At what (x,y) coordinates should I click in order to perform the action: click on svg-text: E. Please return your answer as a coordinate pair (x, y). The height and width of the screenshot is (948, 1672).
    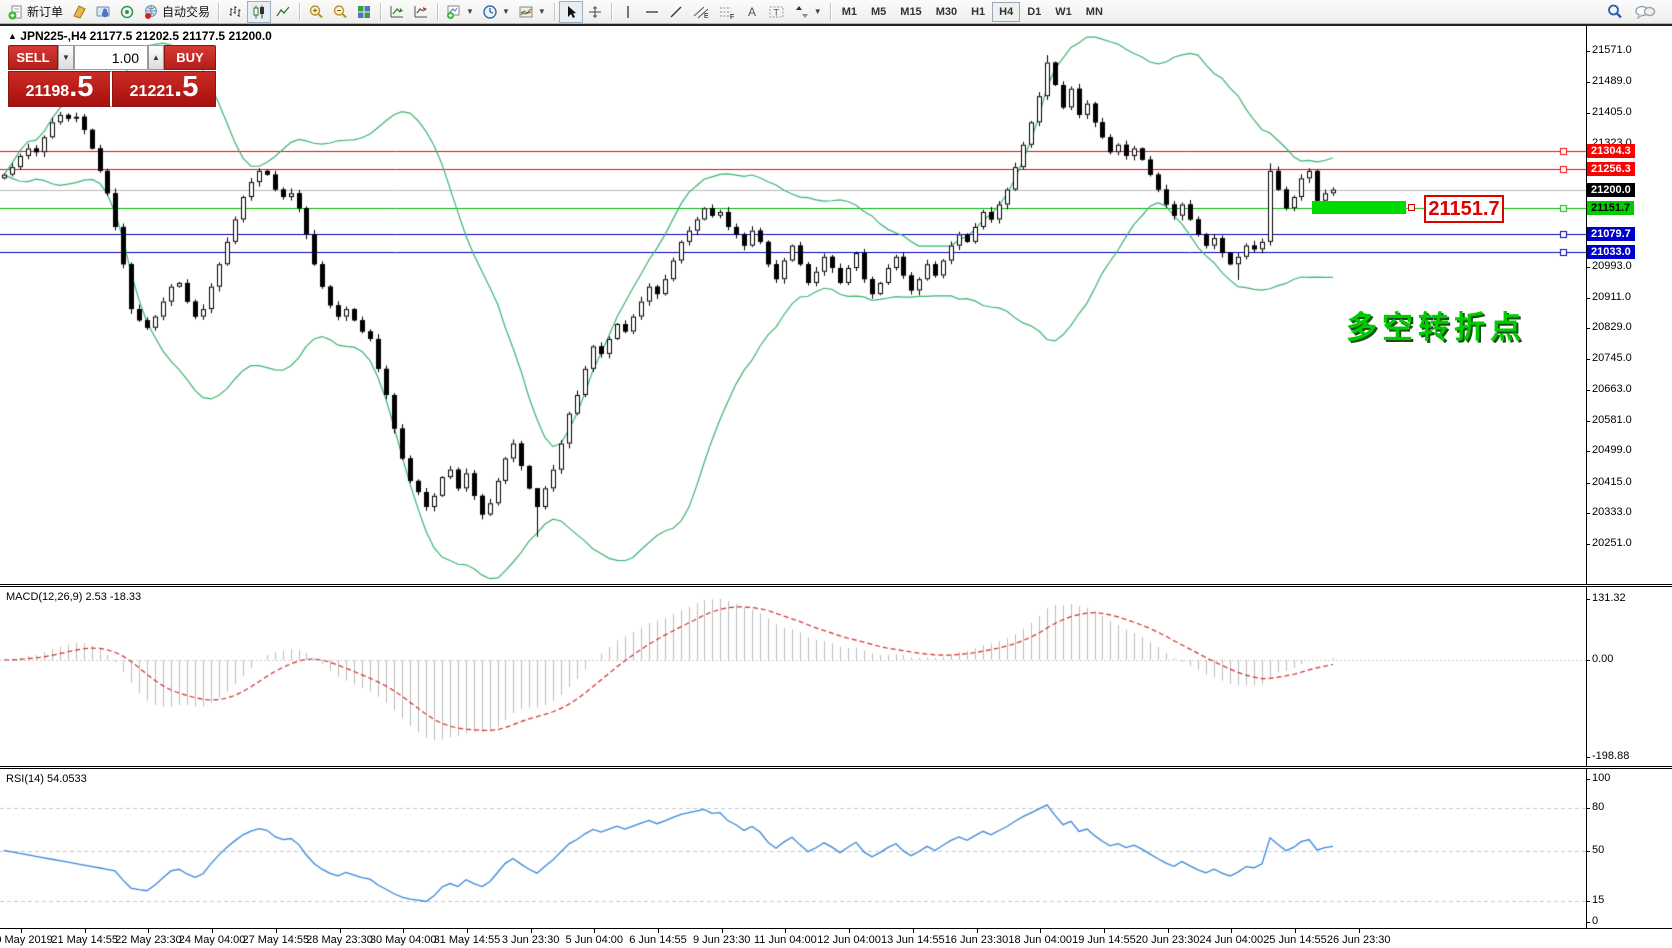
    Looking at the image, I should click on (706, 16).